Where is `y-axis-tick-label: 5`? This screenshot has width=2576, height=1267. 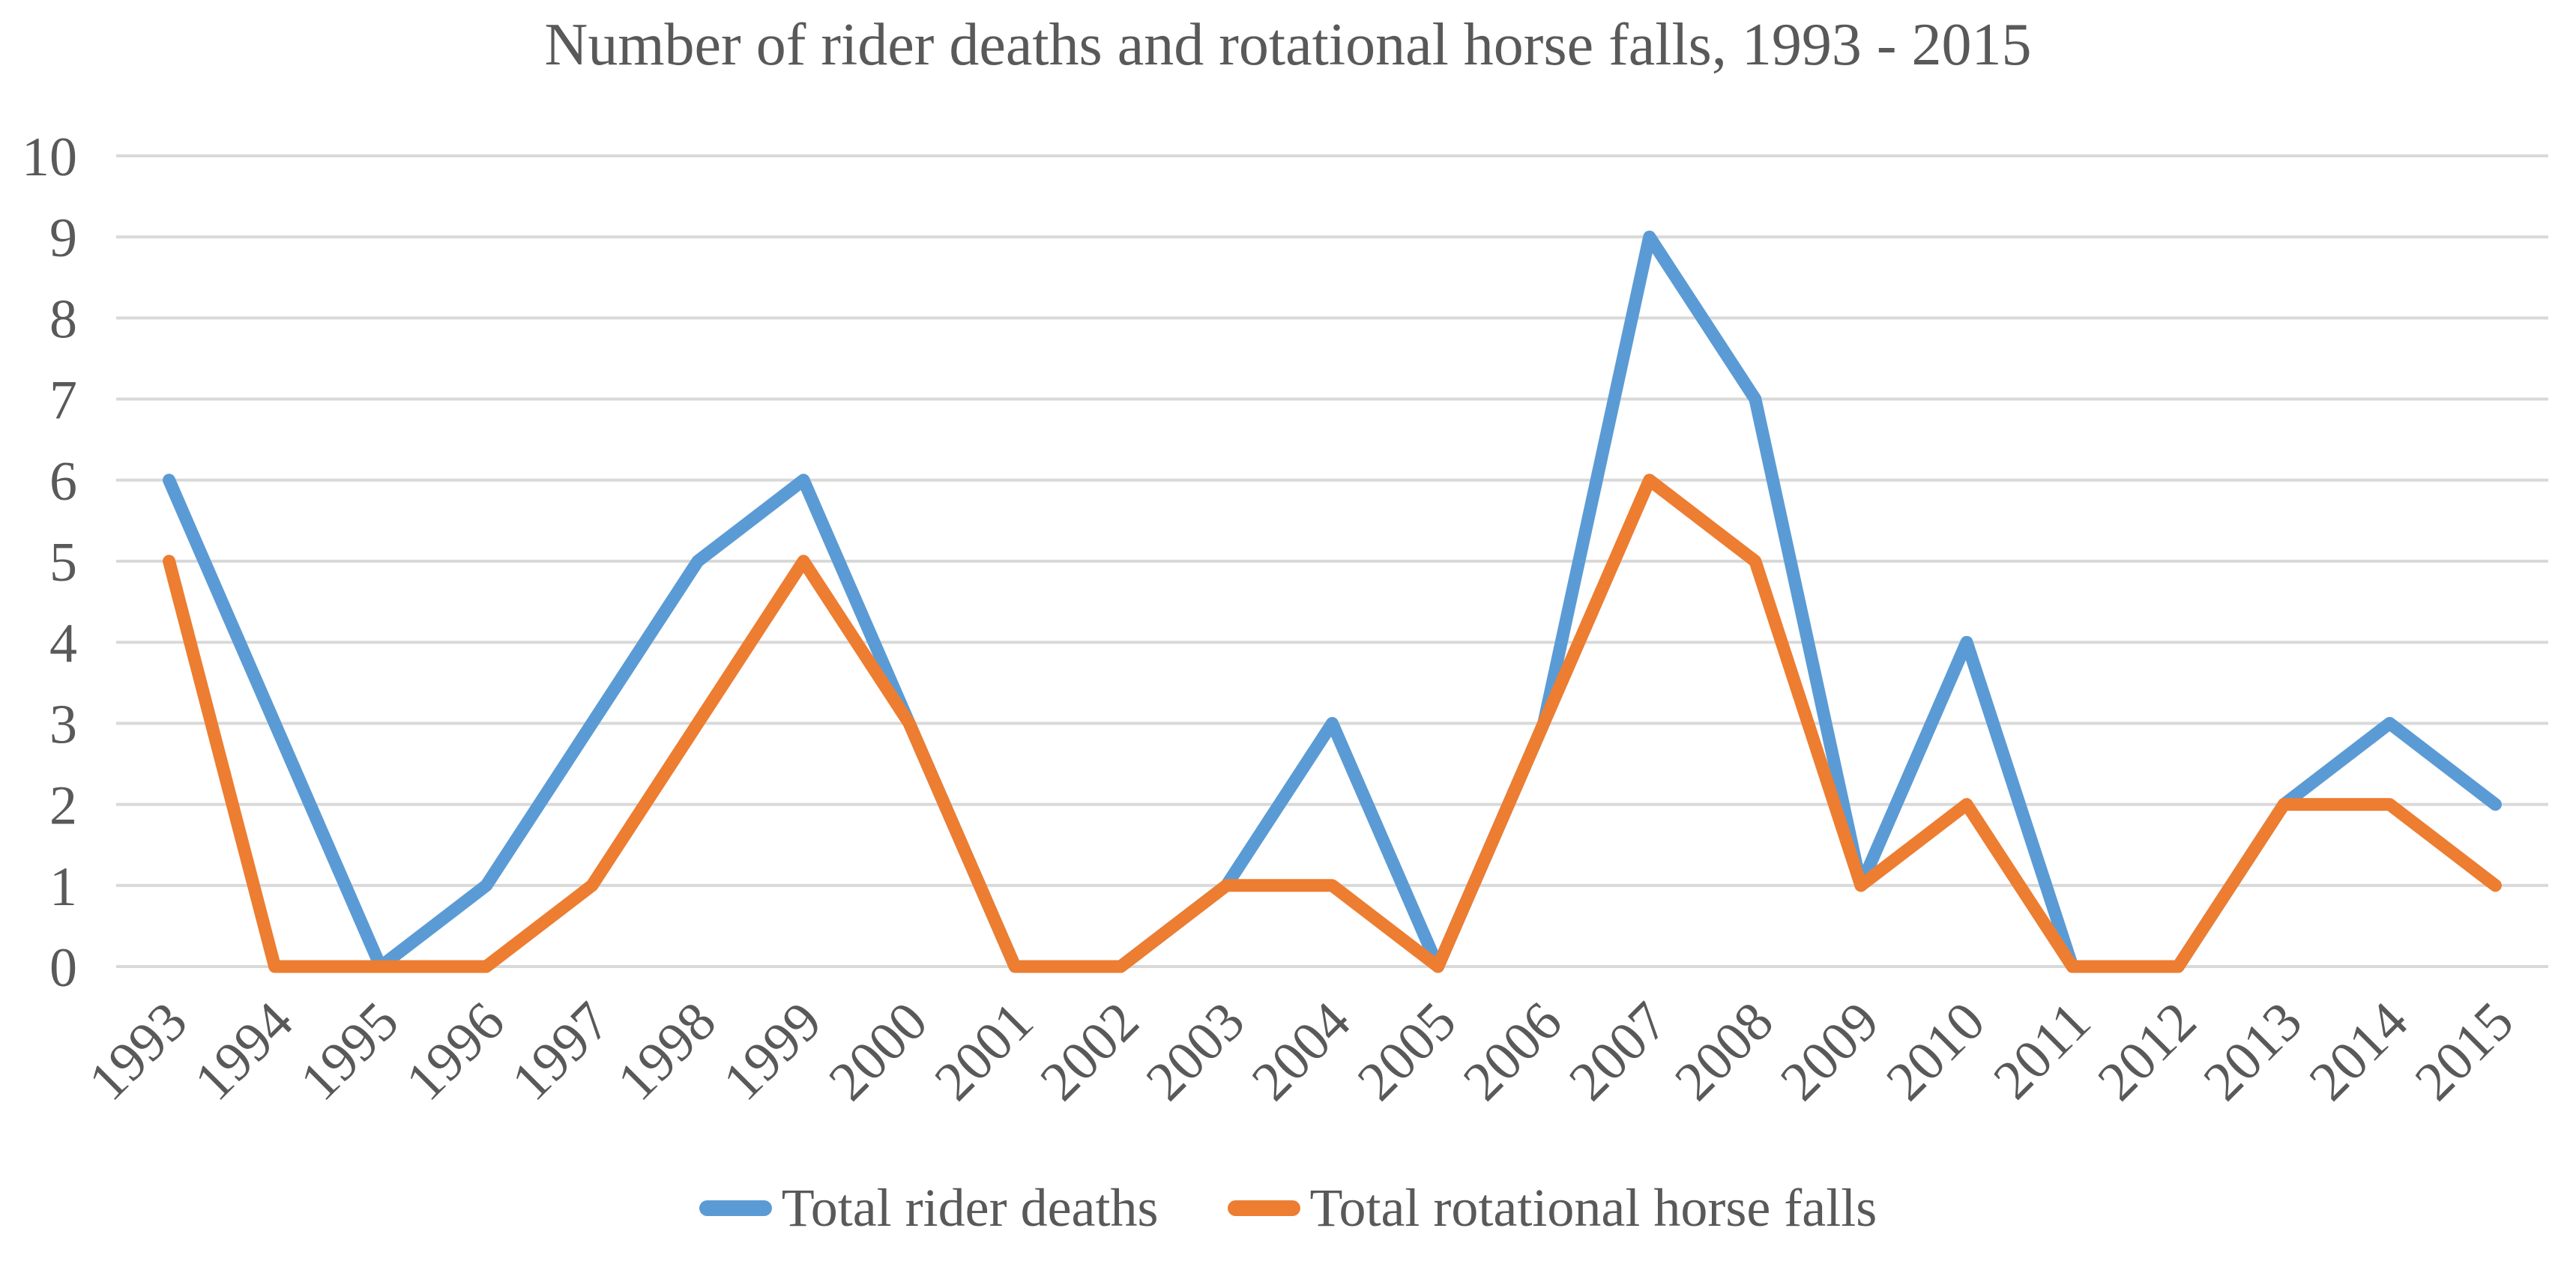
y-axis-tick-label: 5 is located at coordinates (63, 562).